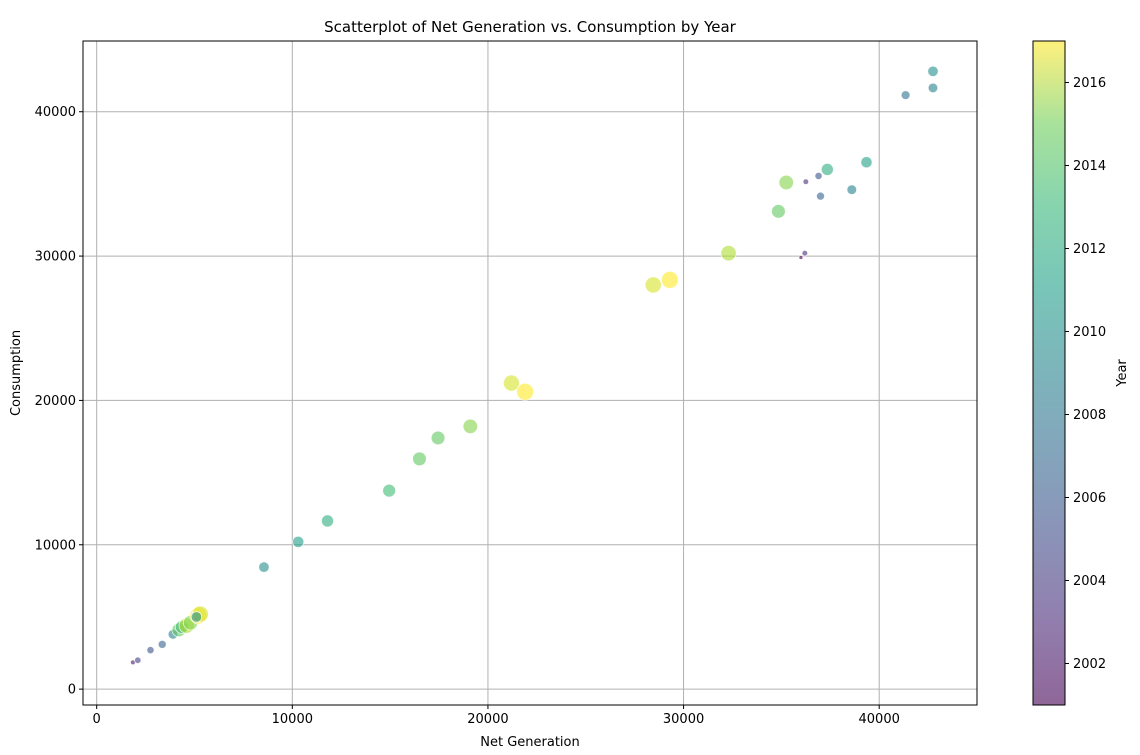  I want to click on colorbar-tick-label: 2016, so click(1089, 83).